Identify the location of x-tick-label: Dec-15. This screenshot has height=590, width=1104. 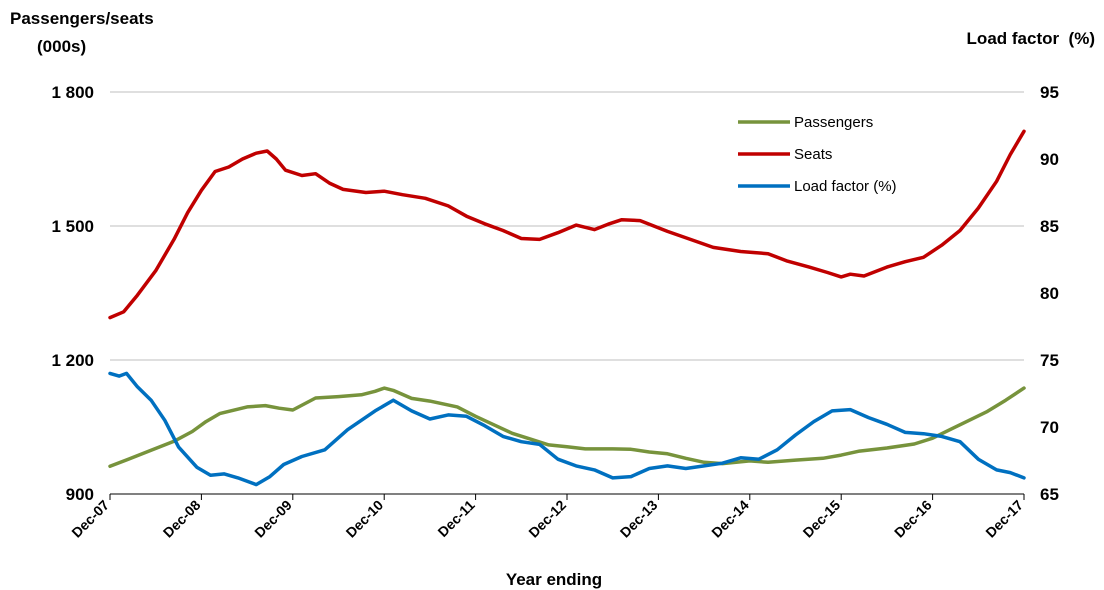
(822, 519).